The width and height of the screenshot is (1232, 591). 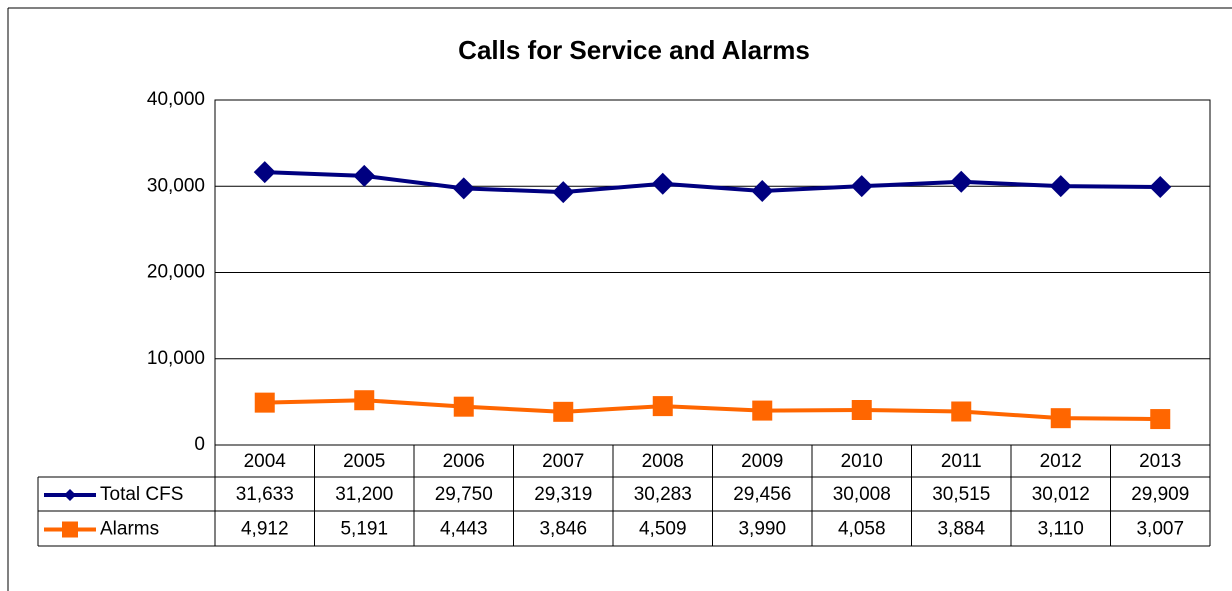 I want to click on data-label: 30,008, so click(x=862, y=494).